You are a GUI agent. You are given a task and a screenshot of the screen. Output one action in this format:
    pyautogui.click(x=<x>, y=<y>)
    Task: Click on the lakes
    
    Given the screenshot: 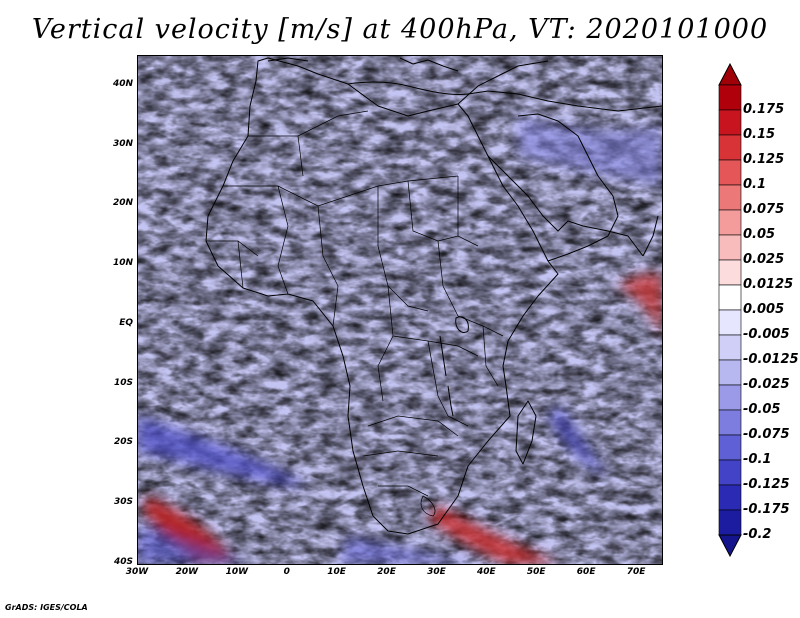 What is the action you would take?
    pyautogui.click(x=454, y=366)
    